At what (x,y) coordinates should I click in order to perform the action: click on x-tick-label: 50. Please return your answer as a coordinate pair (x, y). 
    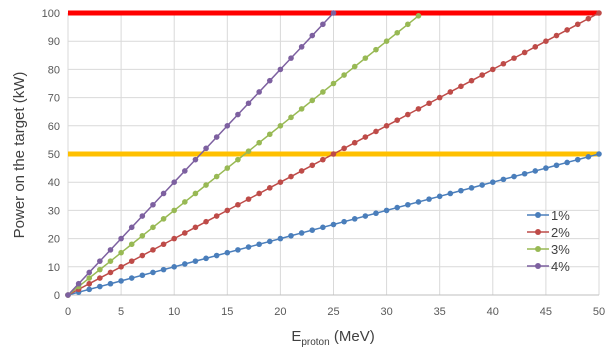
    Looking at the image, I should click on (599, 312).